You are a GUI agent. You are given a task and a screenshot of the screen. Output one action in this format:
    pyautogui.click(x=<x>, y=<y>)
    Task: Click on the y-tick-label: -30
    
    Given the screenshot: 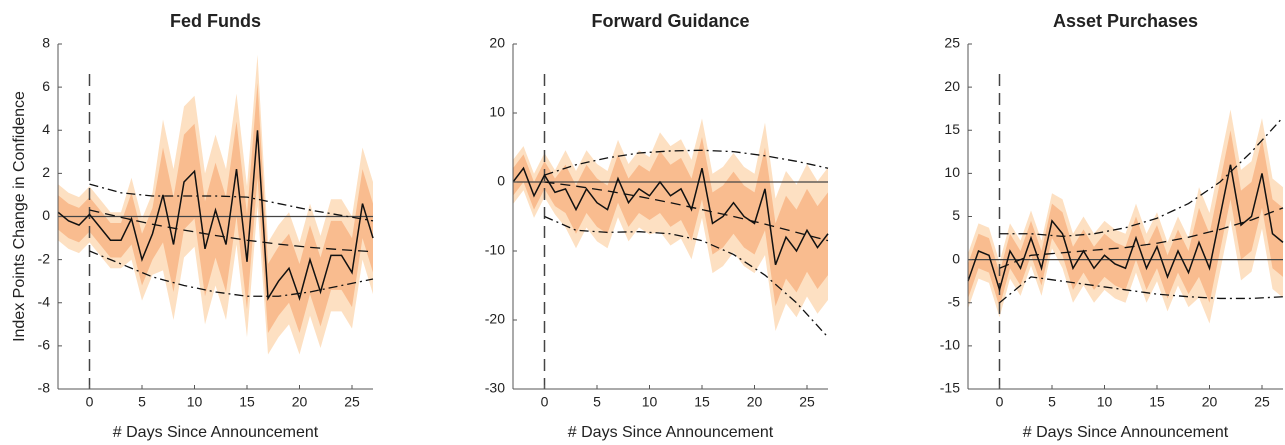 What is the action you would take?
    pyautogui.click(x=495, y=388)
    